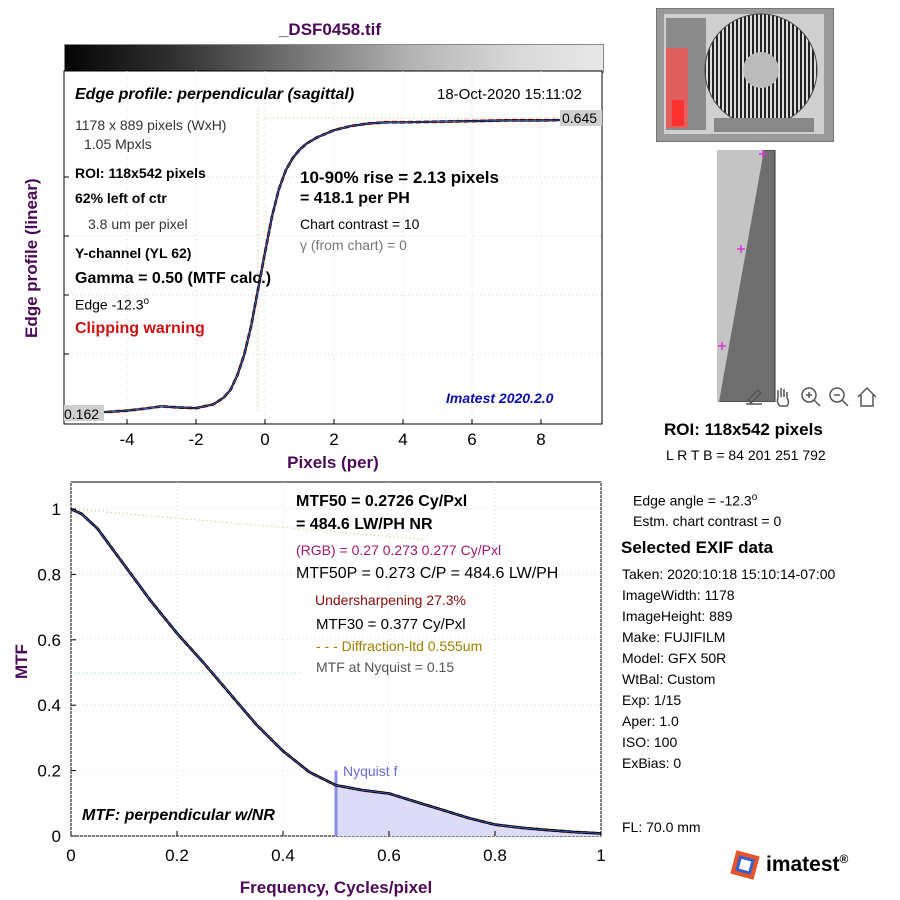 This screenshot has height=900, width=900. What do you see at coordinates (121, 198) in the screenshot?
I see `info-location: 62% left of ctr` at bounding box center [121, 198].